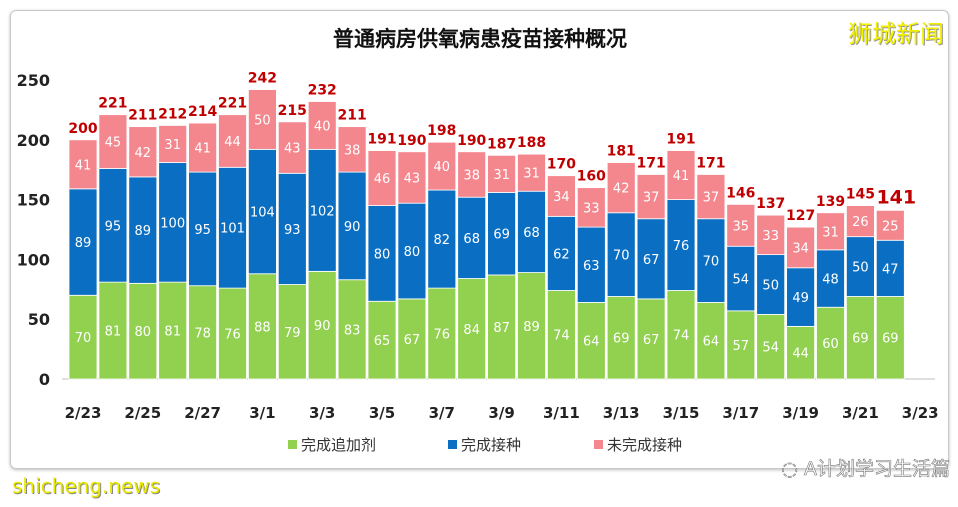 The height and width of the screenshot is (507, 958). I want to click on x-tick-label: 3/1, so click(262, 413).